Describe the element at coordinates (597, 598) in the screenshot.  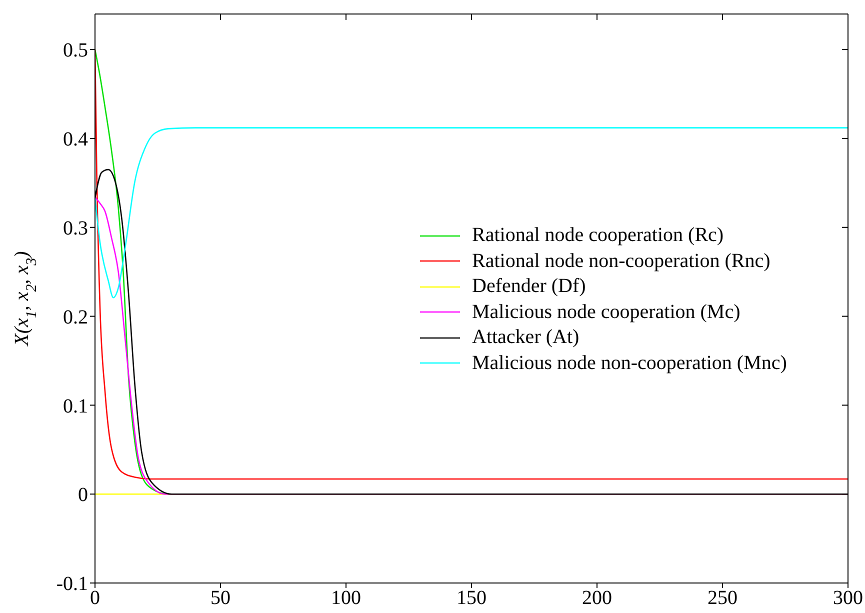
I see `x-tick-label: 200` at that location.